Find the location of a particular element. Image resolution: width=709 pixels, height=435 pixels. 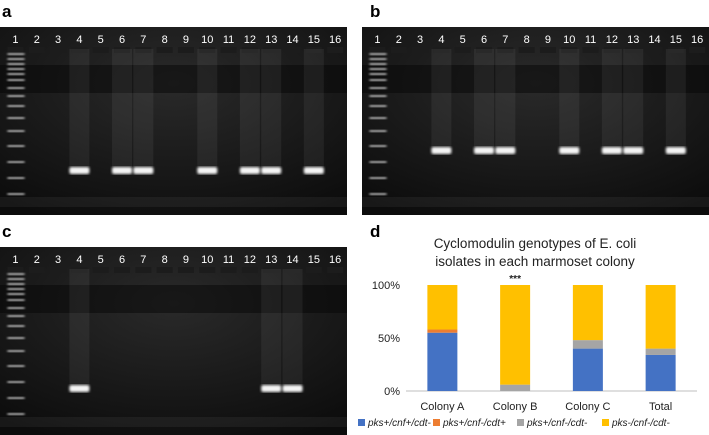

lane-number: 16 is located at coordinates (335, 40).